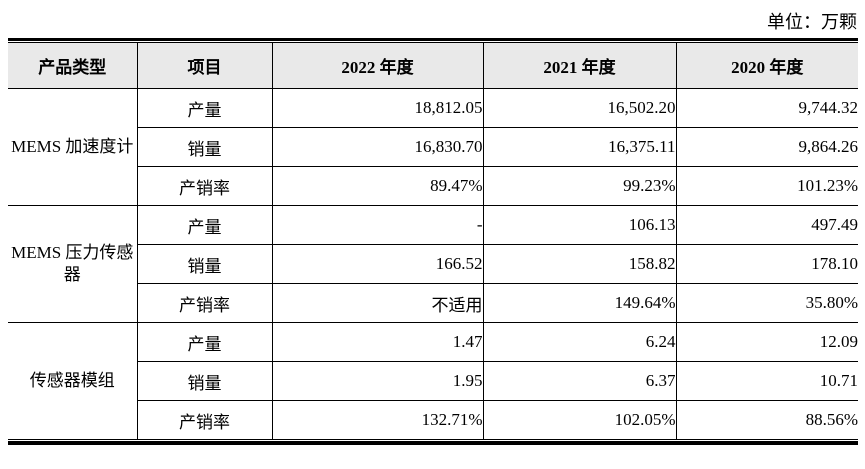  I want to click on value-cell: 1.47, so click(377, 342).